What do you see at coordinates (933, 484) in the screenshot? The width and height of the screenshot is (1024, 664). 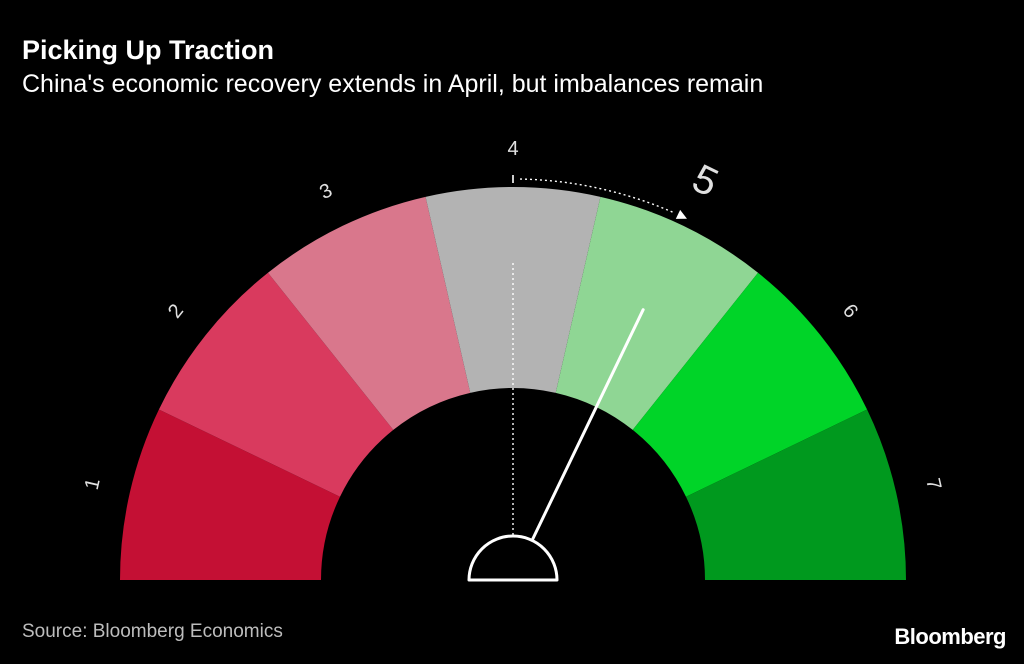 I see `tick-label-7: 7` at bounding box center [933, 484].